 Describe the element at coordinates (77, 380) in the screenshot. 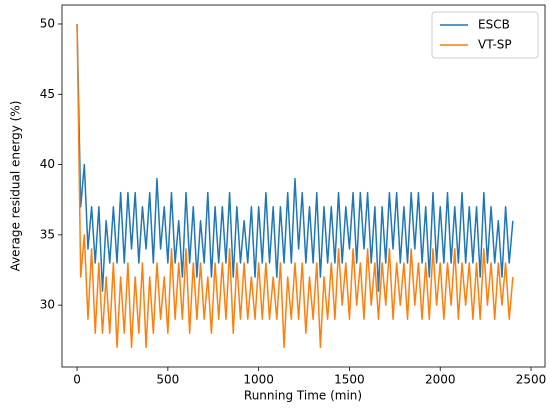

I see `x-tick-label: 0` at that location.